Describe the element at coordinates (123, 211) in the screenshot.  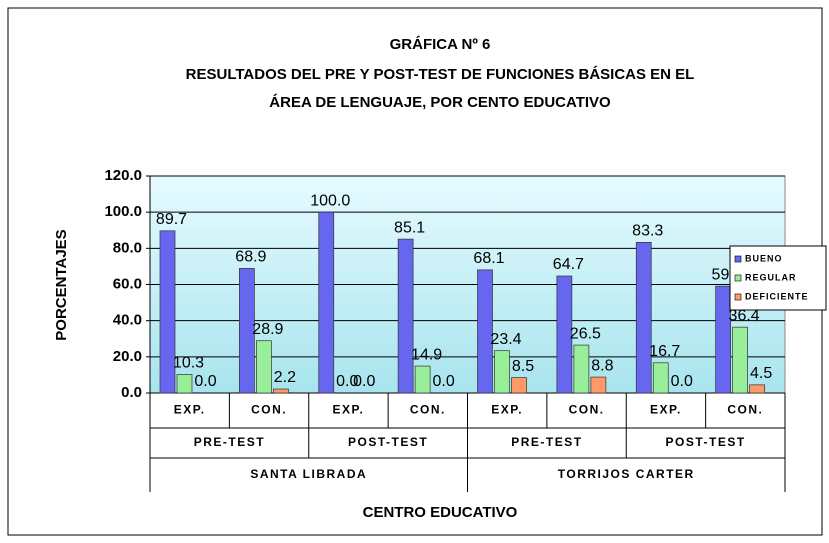
I see `y-tick-label: 100.0` at that location.